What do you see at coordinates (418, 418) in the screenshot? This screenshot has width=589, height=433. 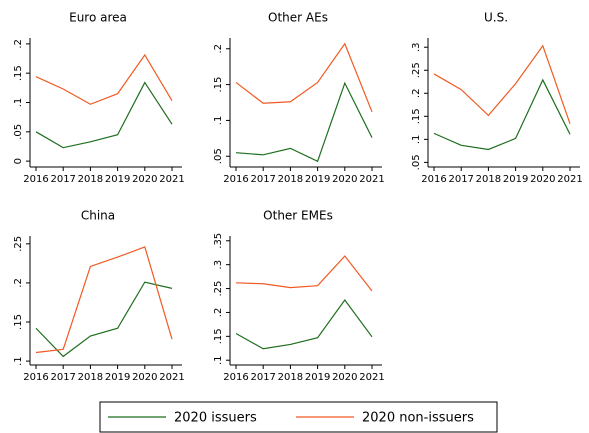 I see `legend-label: 2020 non-issuers` at bounding box center [418, 418].